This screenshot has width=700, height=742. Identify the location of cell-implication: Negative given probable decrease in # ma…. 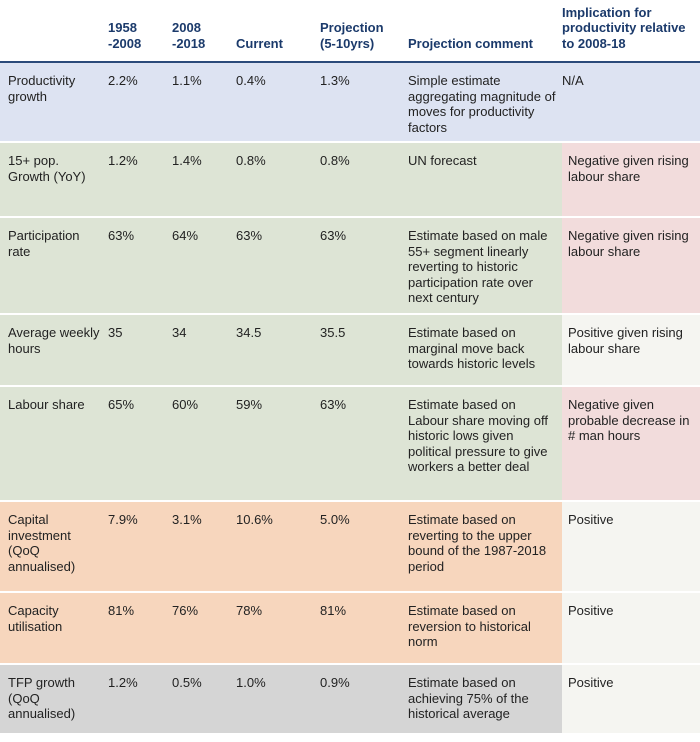
(631, 444).